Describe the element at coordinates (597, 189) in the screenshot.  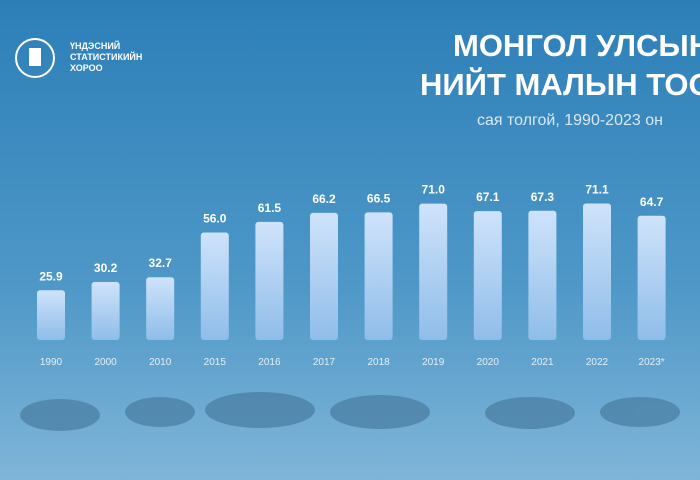
I see `value-label: 71.1` at that location.